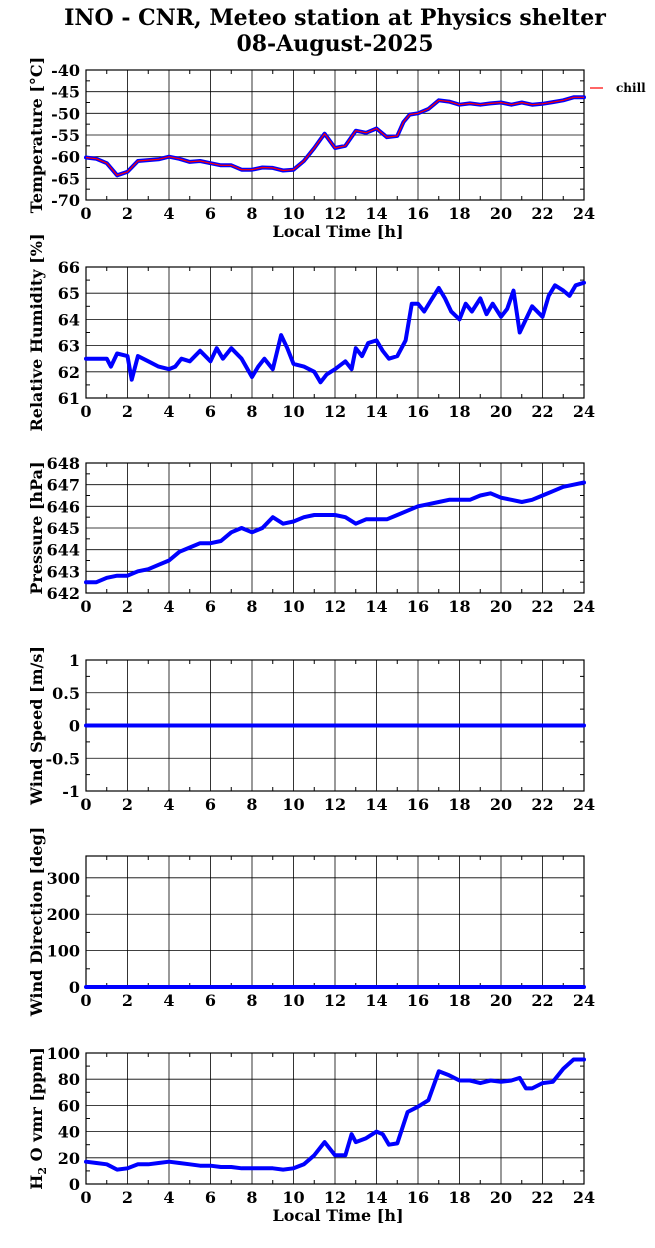 Image resolution: width=655 pixels, height=1248 pixels. Describe the element at coordinates (69, 346) in the screenshot. I see `y-tick-label: 63` at that location.